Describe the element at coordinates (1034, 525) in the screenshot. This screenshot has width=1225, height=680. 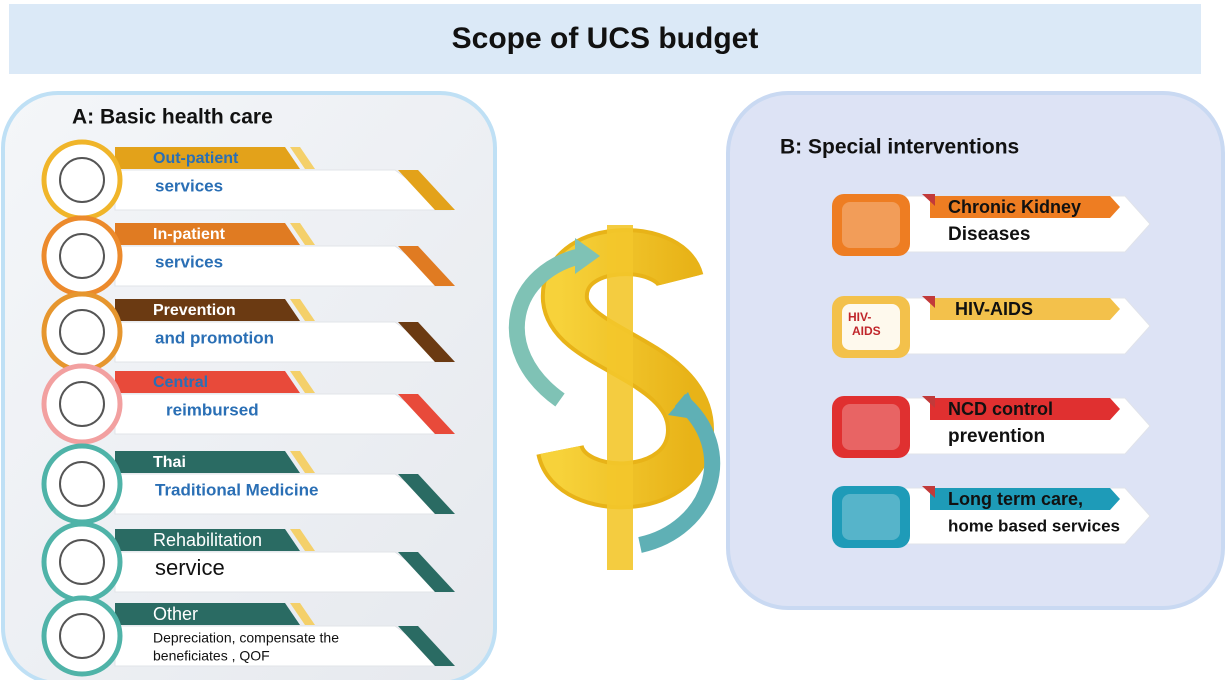
I see `detail: home based services` at that location.